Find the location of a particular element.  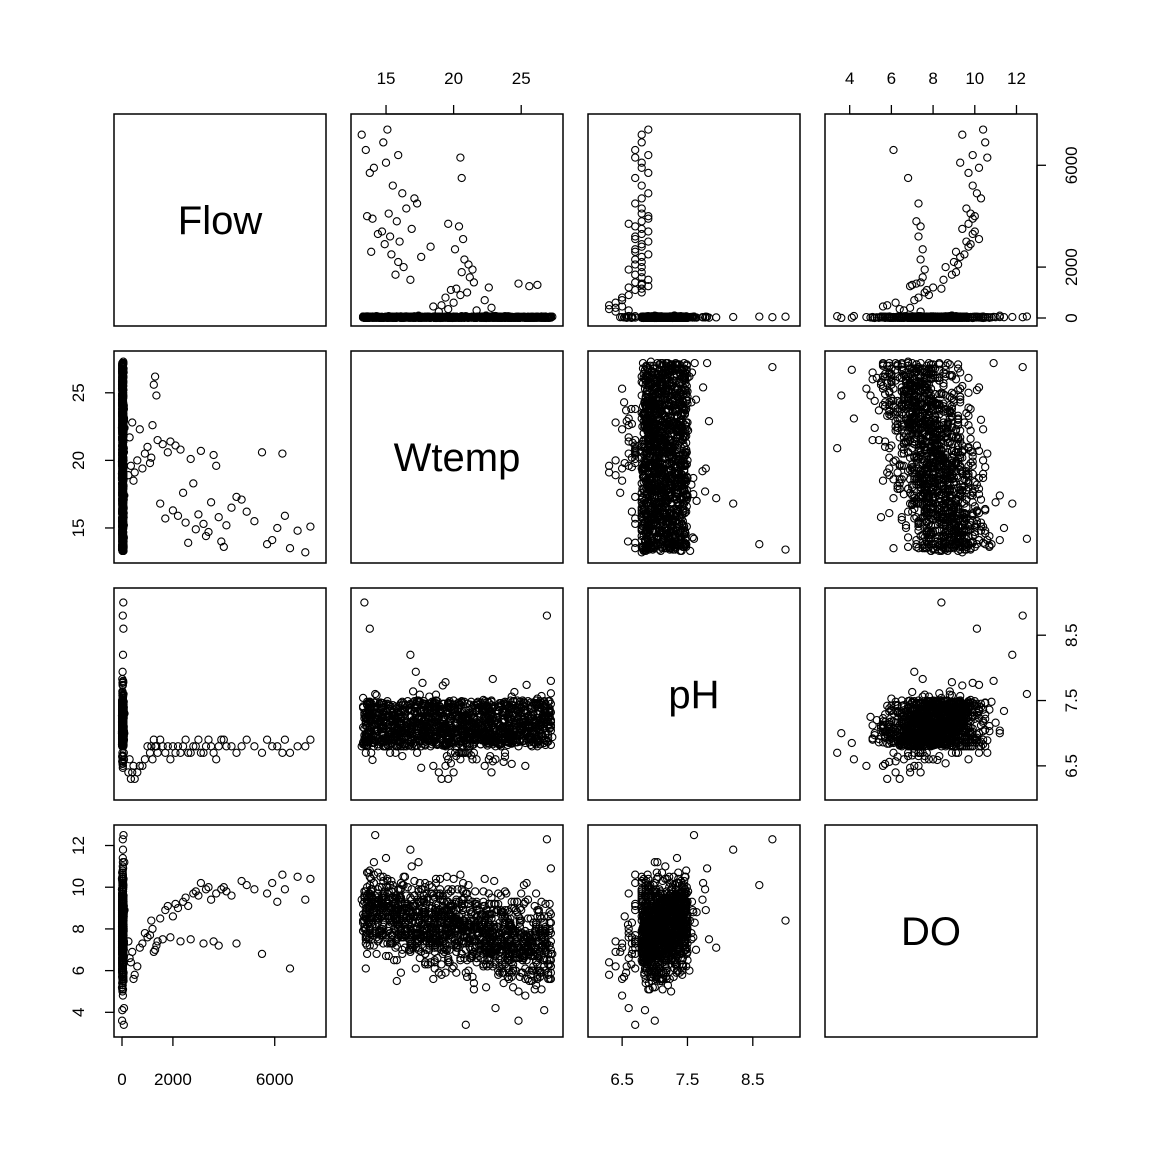

panel-wtemp-vs-flow is located at coordinates (220, 457).